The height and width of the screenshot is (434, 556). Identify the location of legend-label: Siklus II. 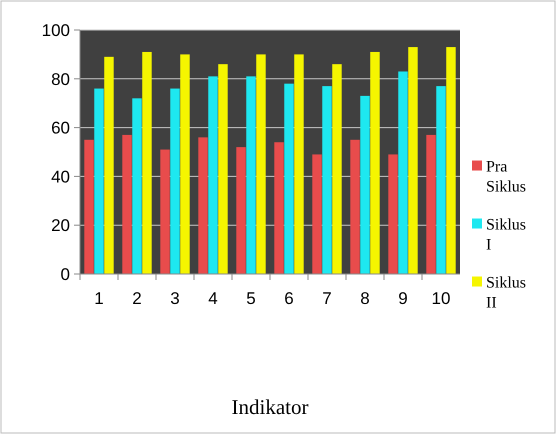
(506, 293).